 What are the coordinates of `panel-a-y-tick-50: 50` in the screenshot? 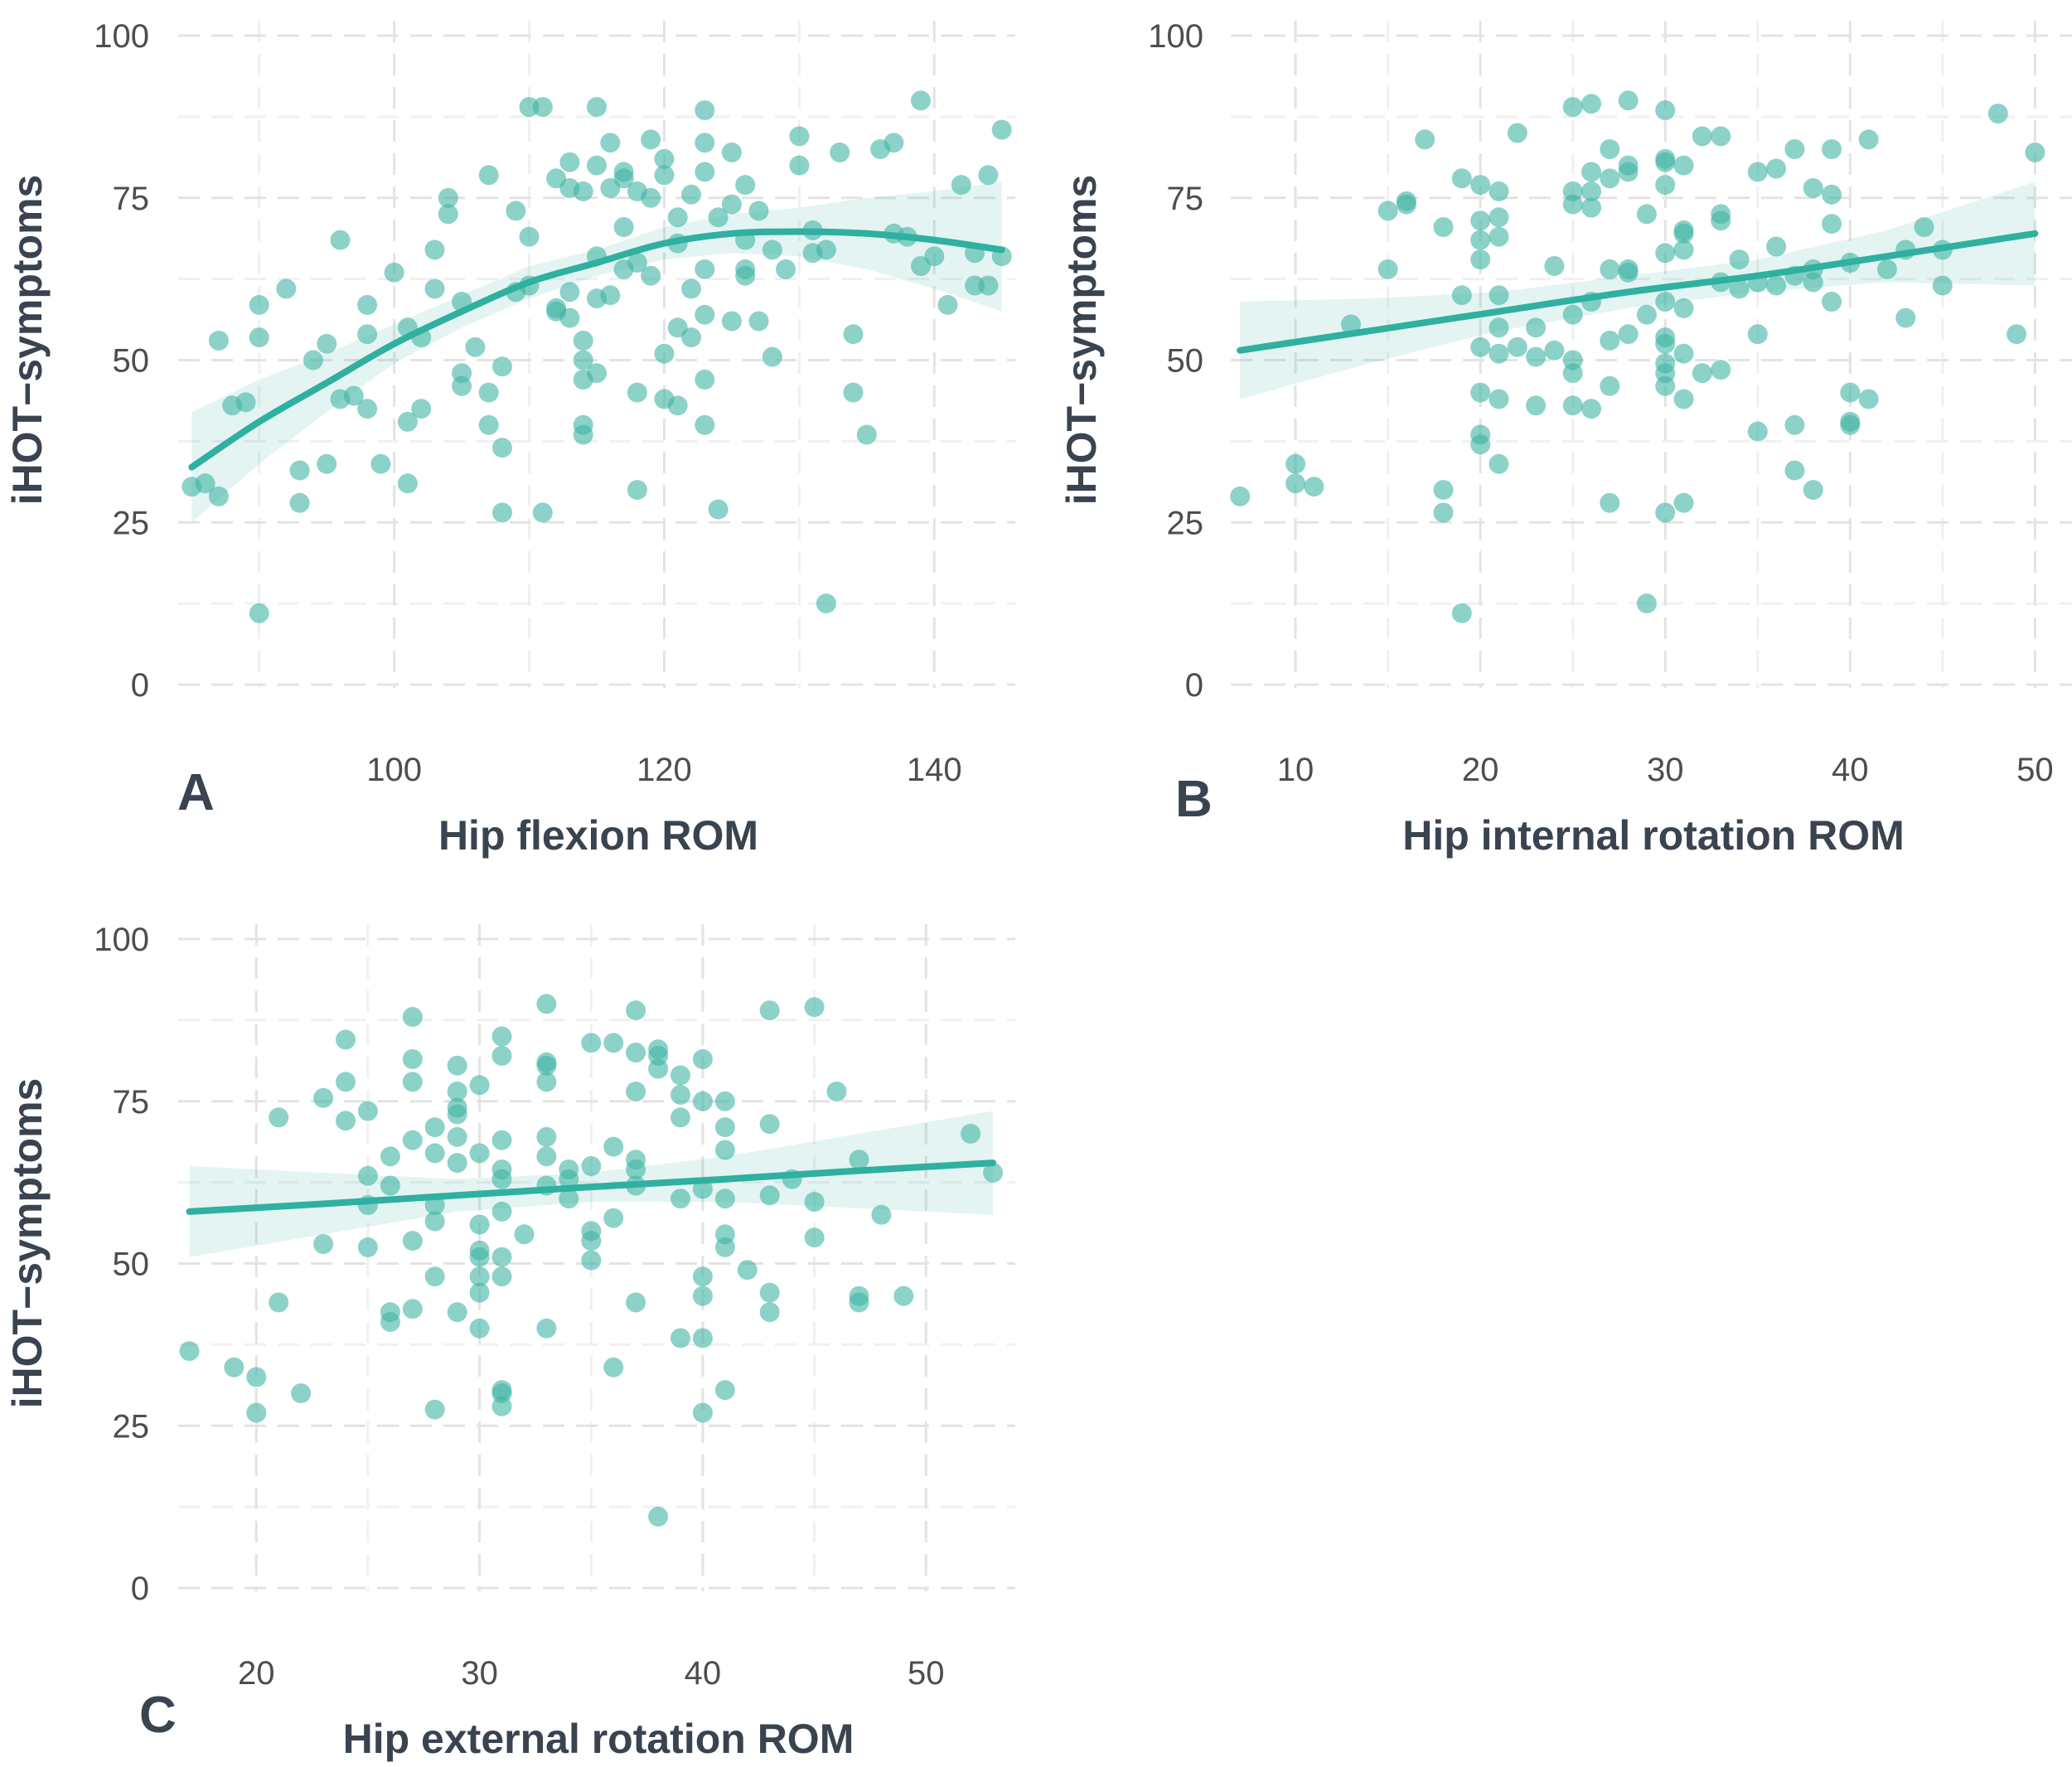 It's located at (131, 362).